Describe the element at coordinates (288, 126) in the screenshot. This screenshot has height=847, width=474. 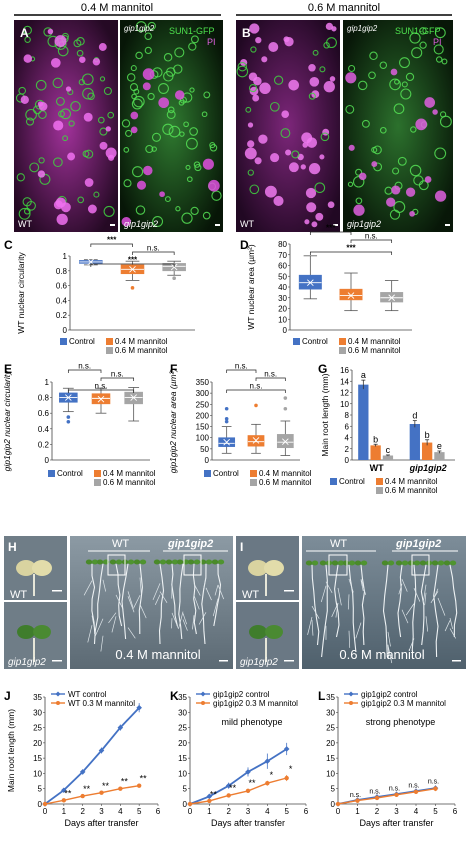
I see `micrograph-b-wt` at that location.